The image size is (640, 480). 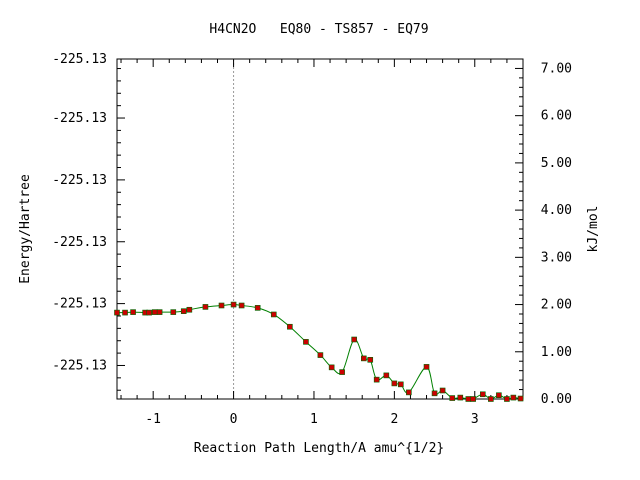 What do you see at coordinates (153, 419) in the screenshot?
I see `x-tick-label: -1` at bounding box center [153, 419].